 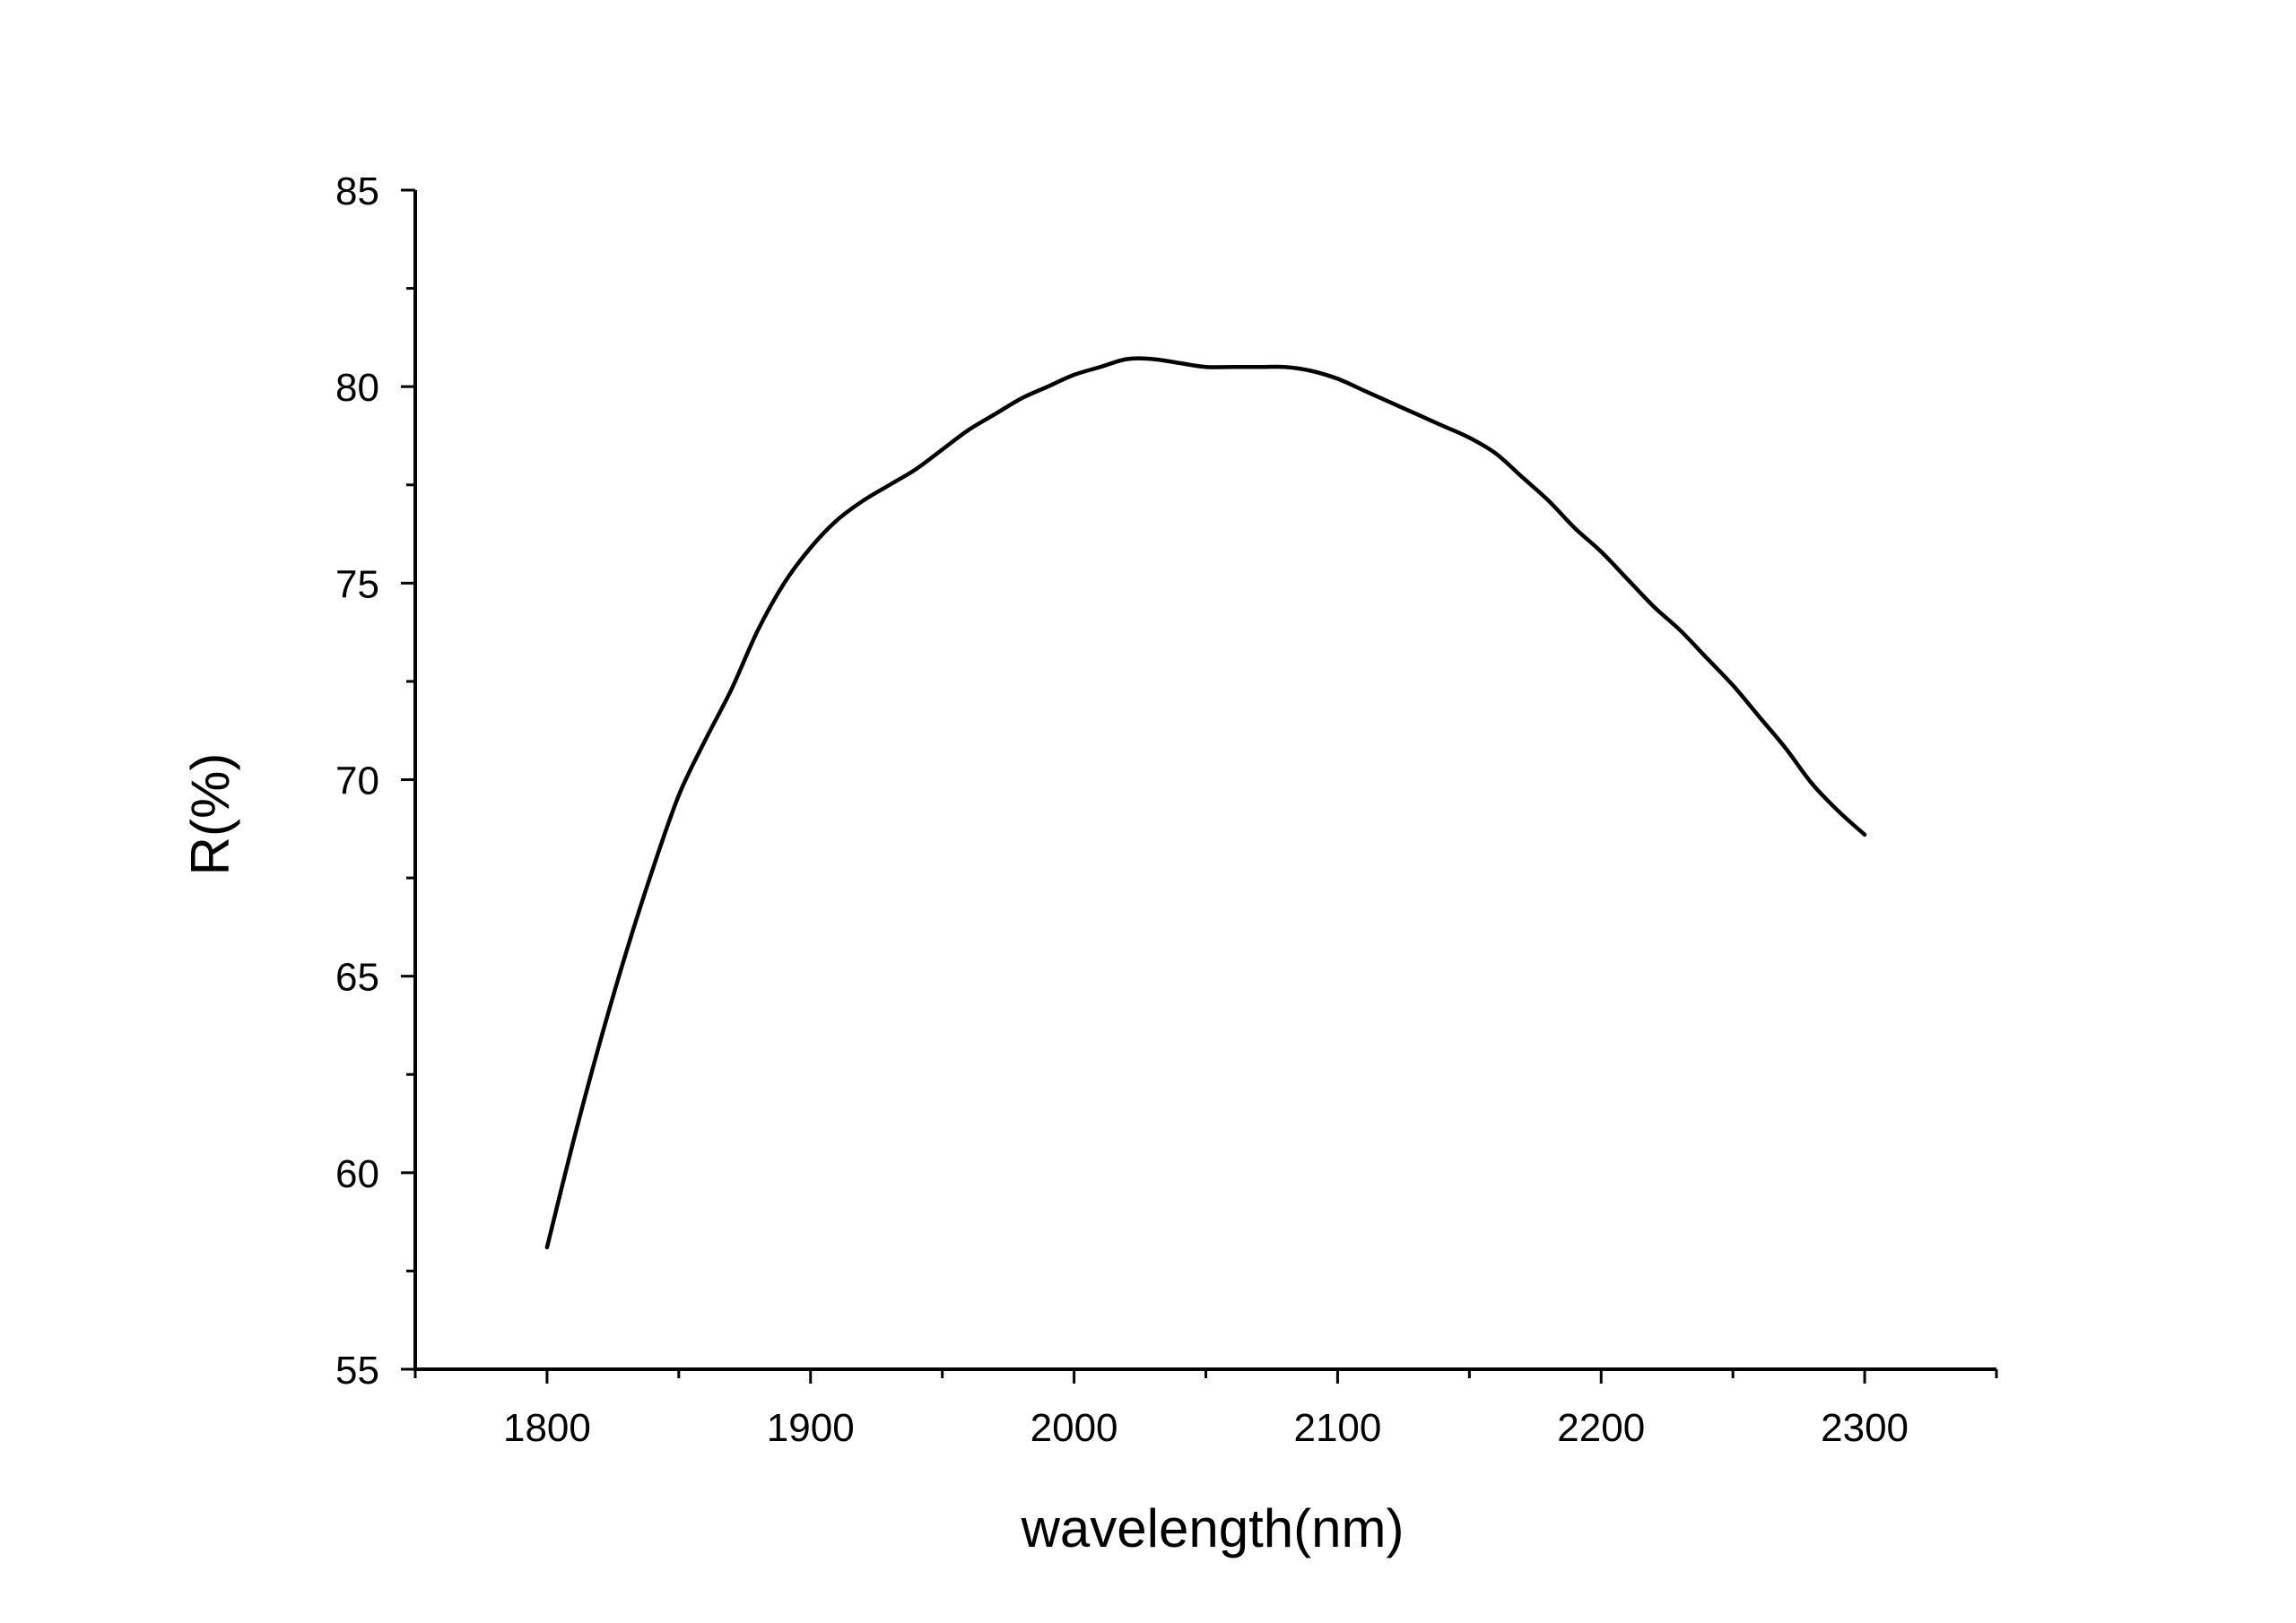 What do you see at coordinates (1074, 1428) in the screenshot?
I see `x-tick-label: 2000` at bounding box center [1074, 1428].